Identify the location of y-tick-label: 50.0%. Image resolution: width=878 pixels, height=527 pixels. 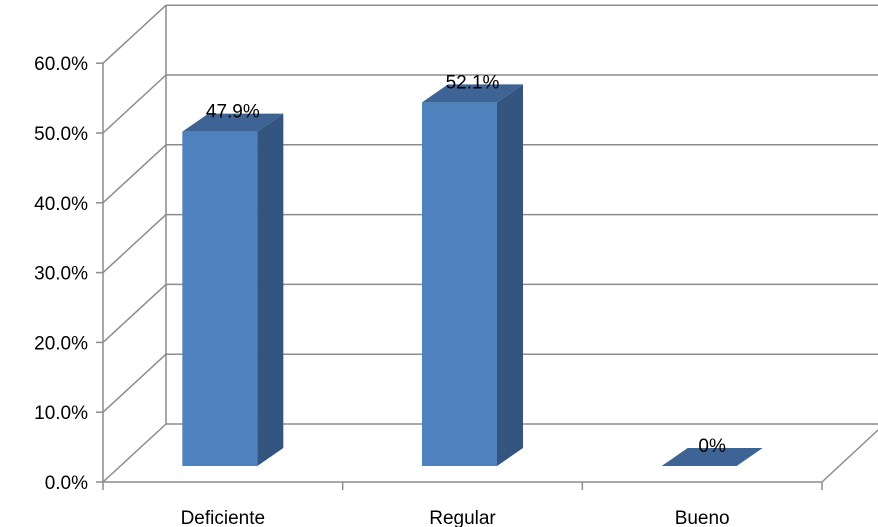
(61, 134).